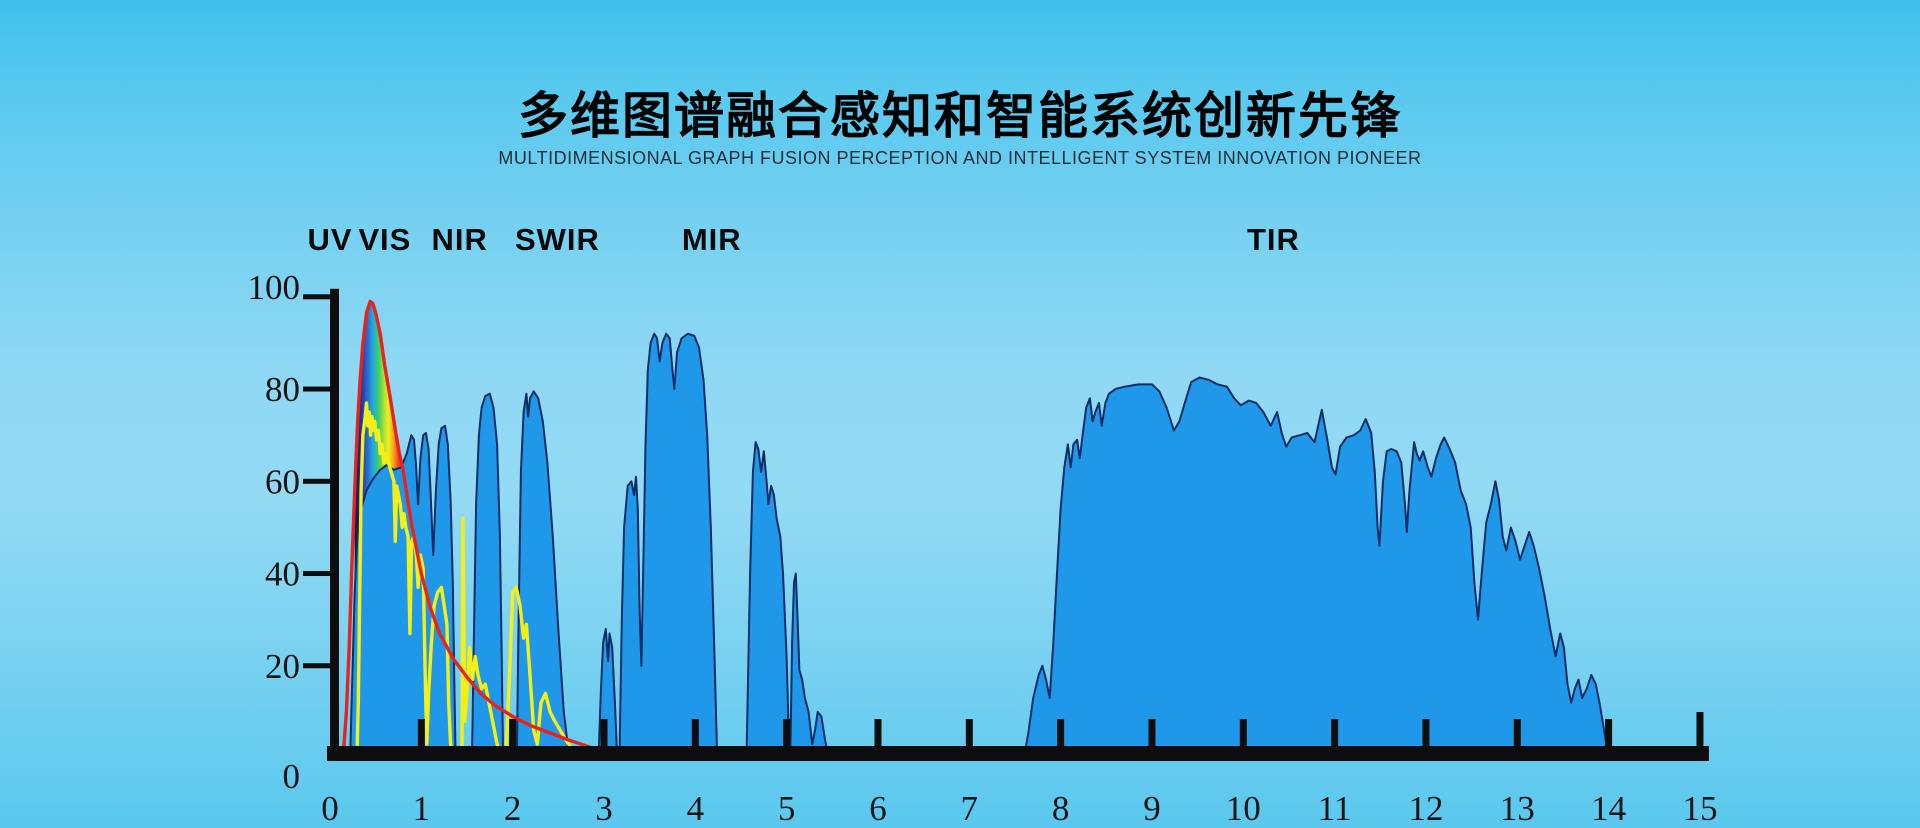 This screenshot has width=1920, height=828. What do you see at coordinates (282, 389) in the screenshot?
I see `y-tick-label: 80` at bounding box center [282, 389].